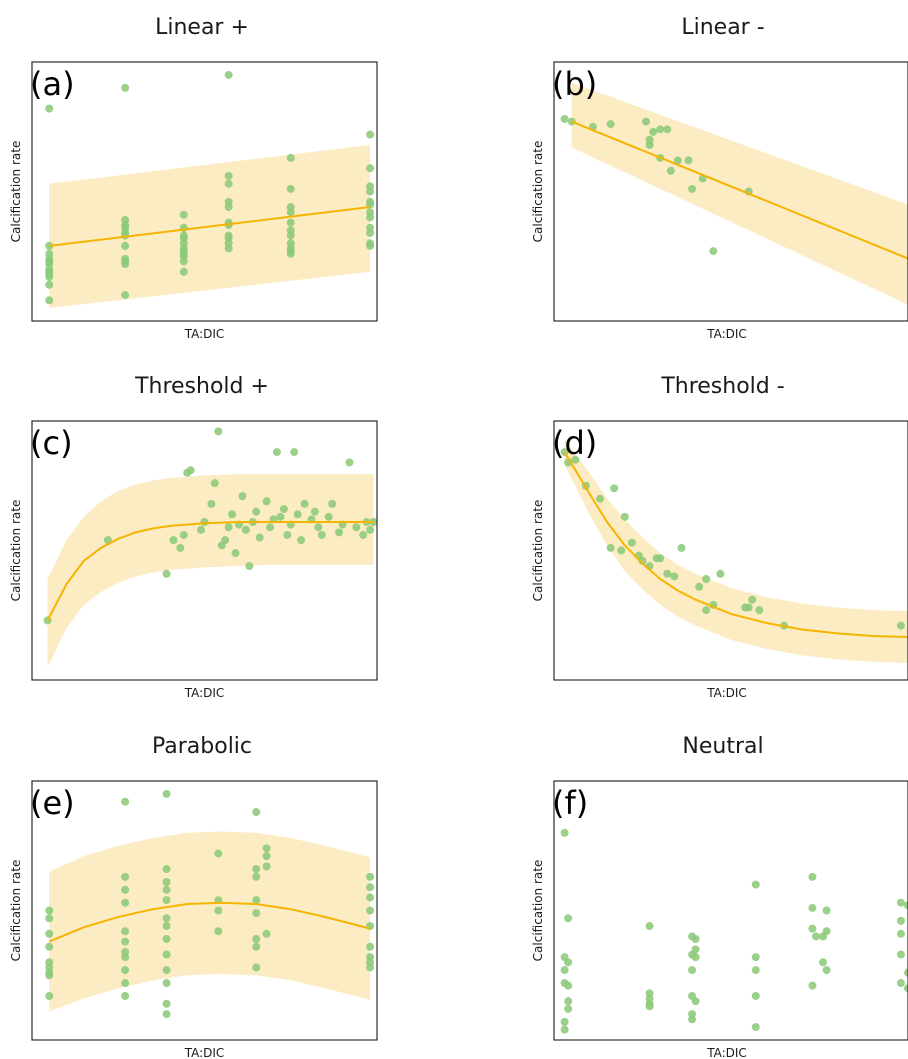 Image resolution: width=908 pixels, height=1059 pixels. Describe the element at coordinates (574, 443) in the screenshot. I see `panel-label: (d)` at that location.